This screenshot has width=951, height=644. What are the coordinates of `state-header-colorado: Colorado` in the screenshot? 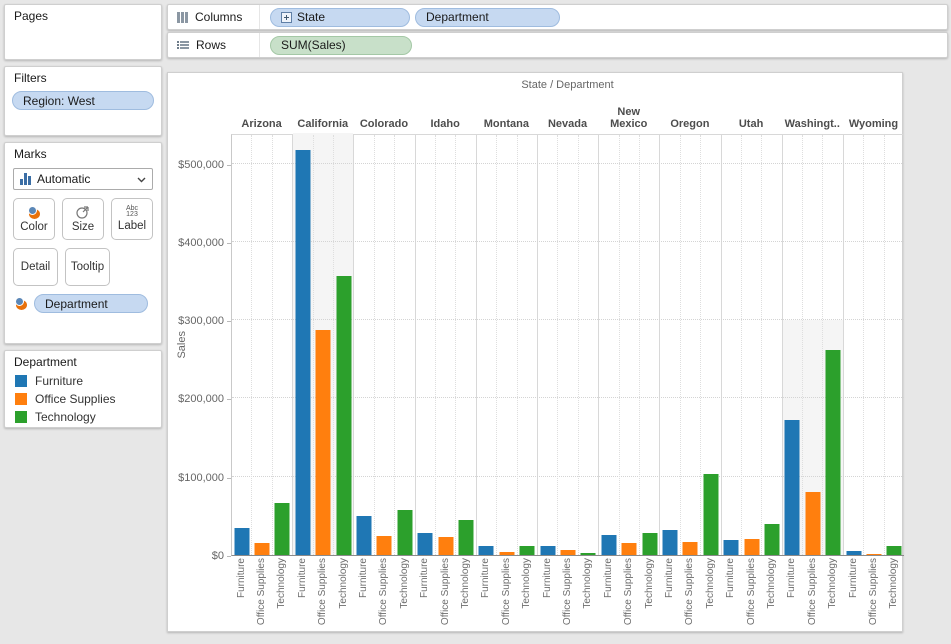 It's located at (384, 124).